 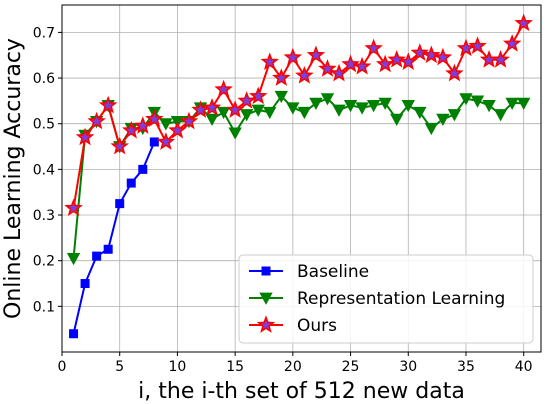 I want to click on legend-item: Representation Learning, so click(x=377, y=299).